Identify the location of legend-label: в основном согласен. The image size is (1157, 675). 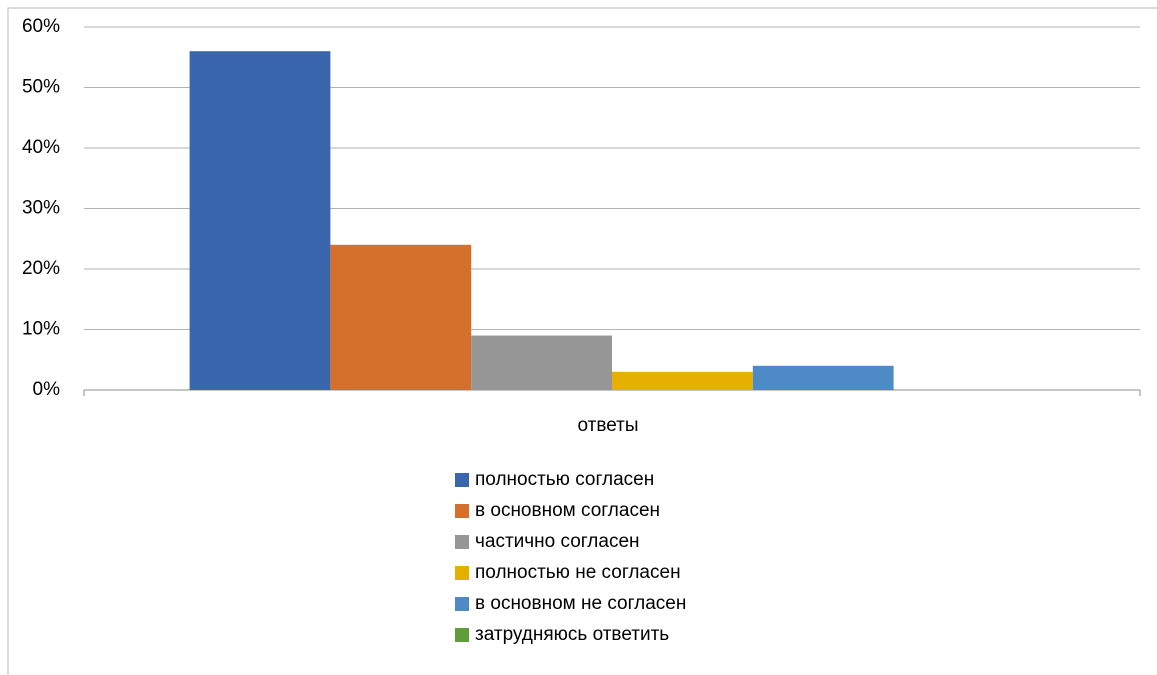
(567, 510).